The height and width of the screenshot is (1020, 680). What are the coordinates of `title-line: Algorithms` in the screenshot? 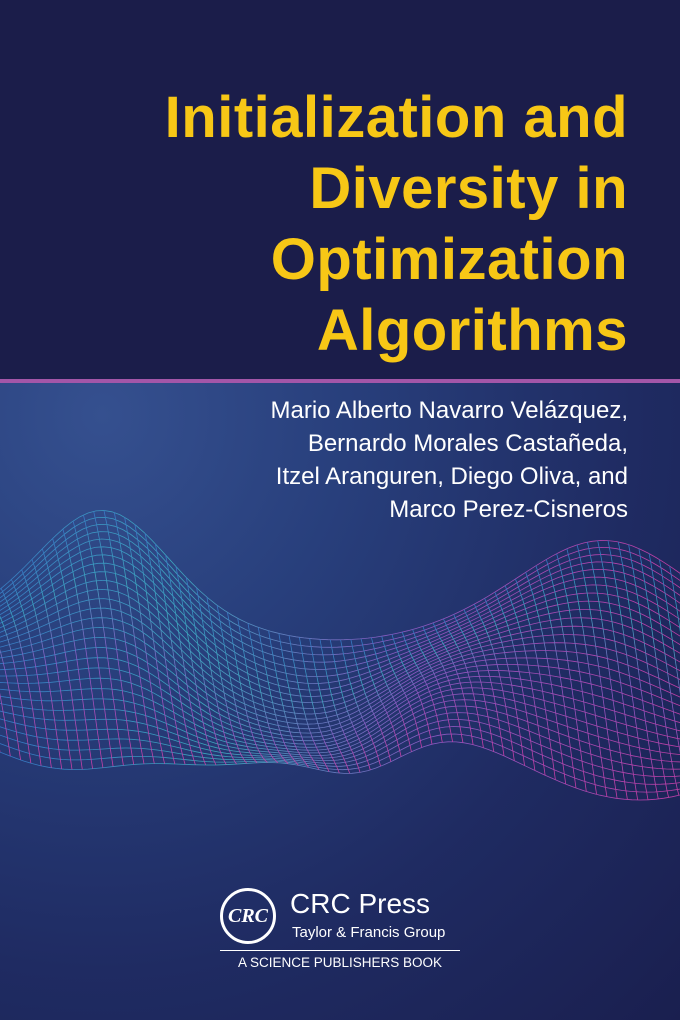 It's located at (472, 330).